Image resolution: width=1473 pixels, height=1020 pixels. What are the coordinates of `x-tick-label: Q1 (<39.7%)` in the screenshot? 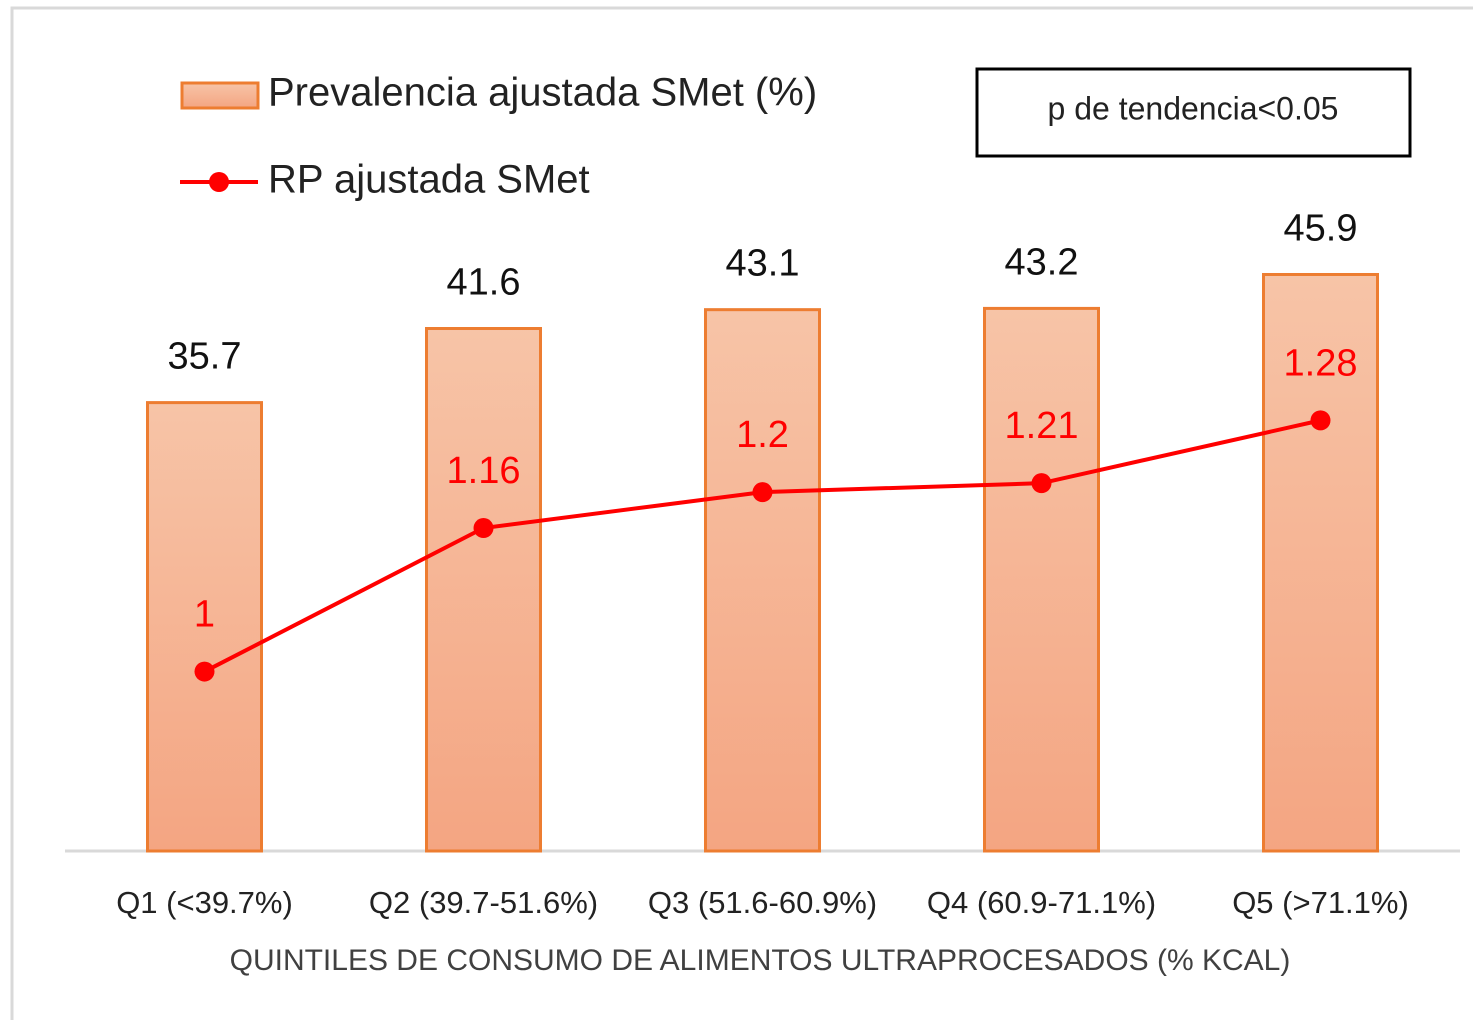 It's located at (204, 902).